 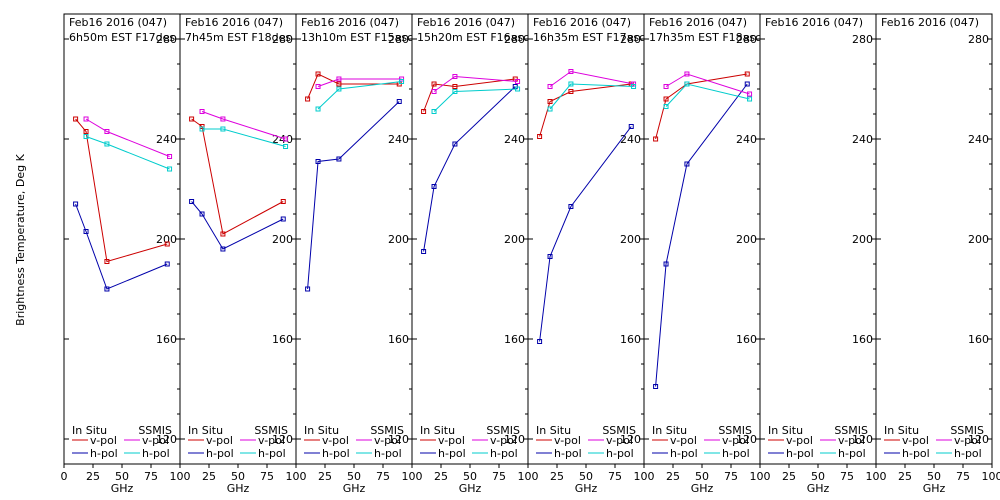 I want to click on x-tick-label: 0, so click(x=64, y=476).